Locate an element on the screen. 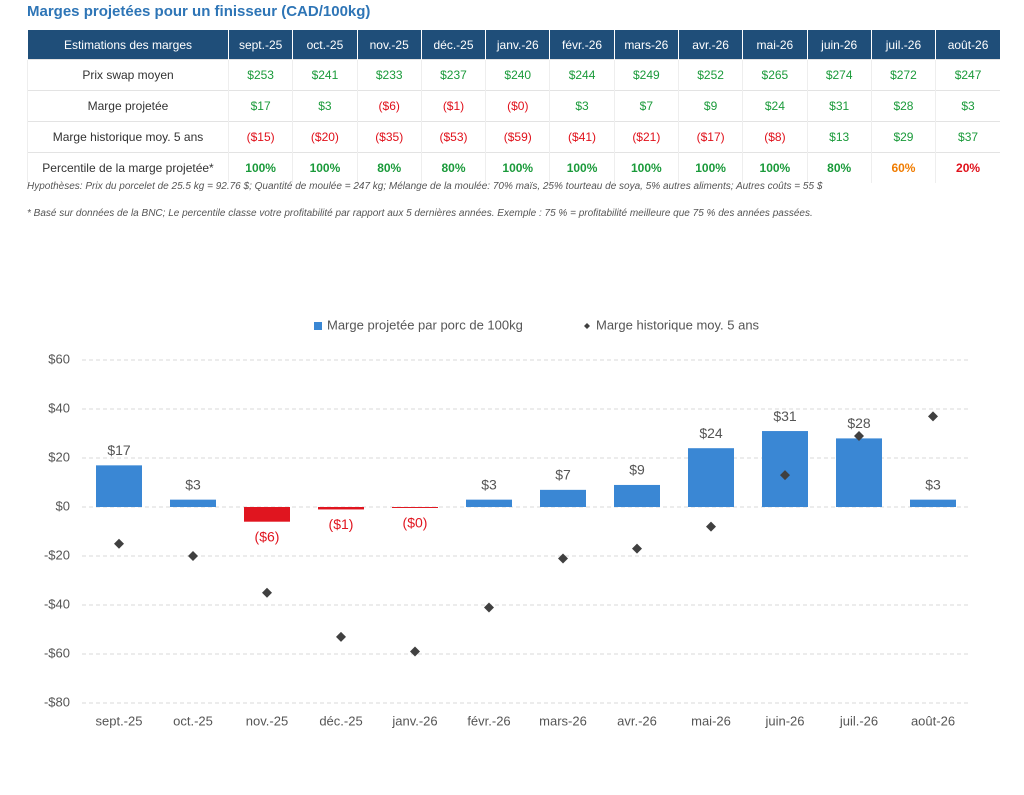 This screenshot has height=795, width=1024. value-cell: ($6) is located at coordinates (389, 106).